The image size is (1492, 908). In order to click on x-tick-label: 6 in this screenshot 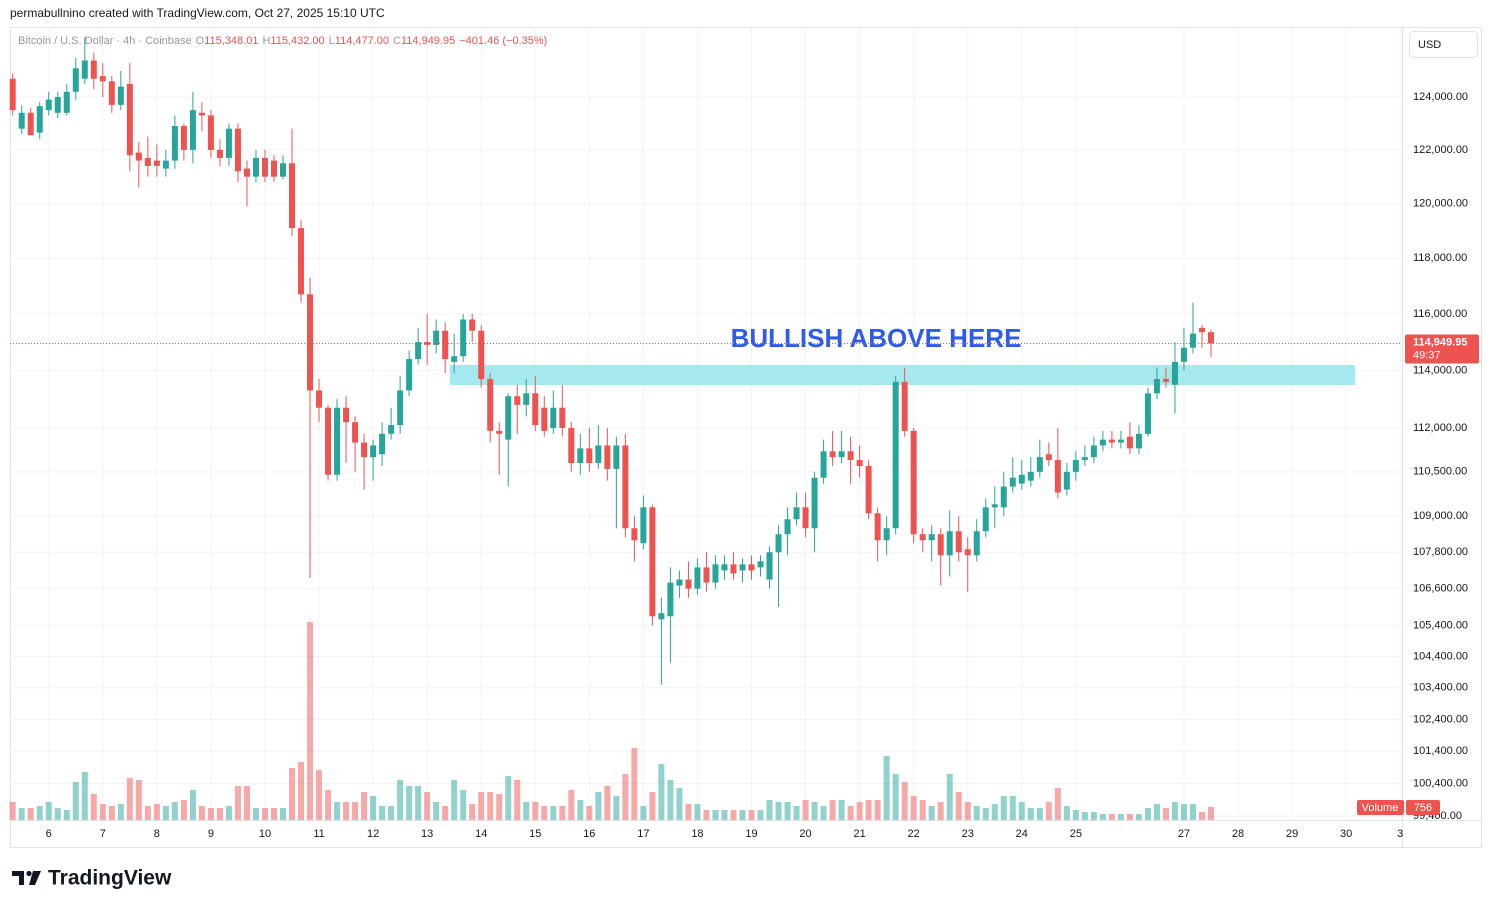, I will do `click(49, 834)`.